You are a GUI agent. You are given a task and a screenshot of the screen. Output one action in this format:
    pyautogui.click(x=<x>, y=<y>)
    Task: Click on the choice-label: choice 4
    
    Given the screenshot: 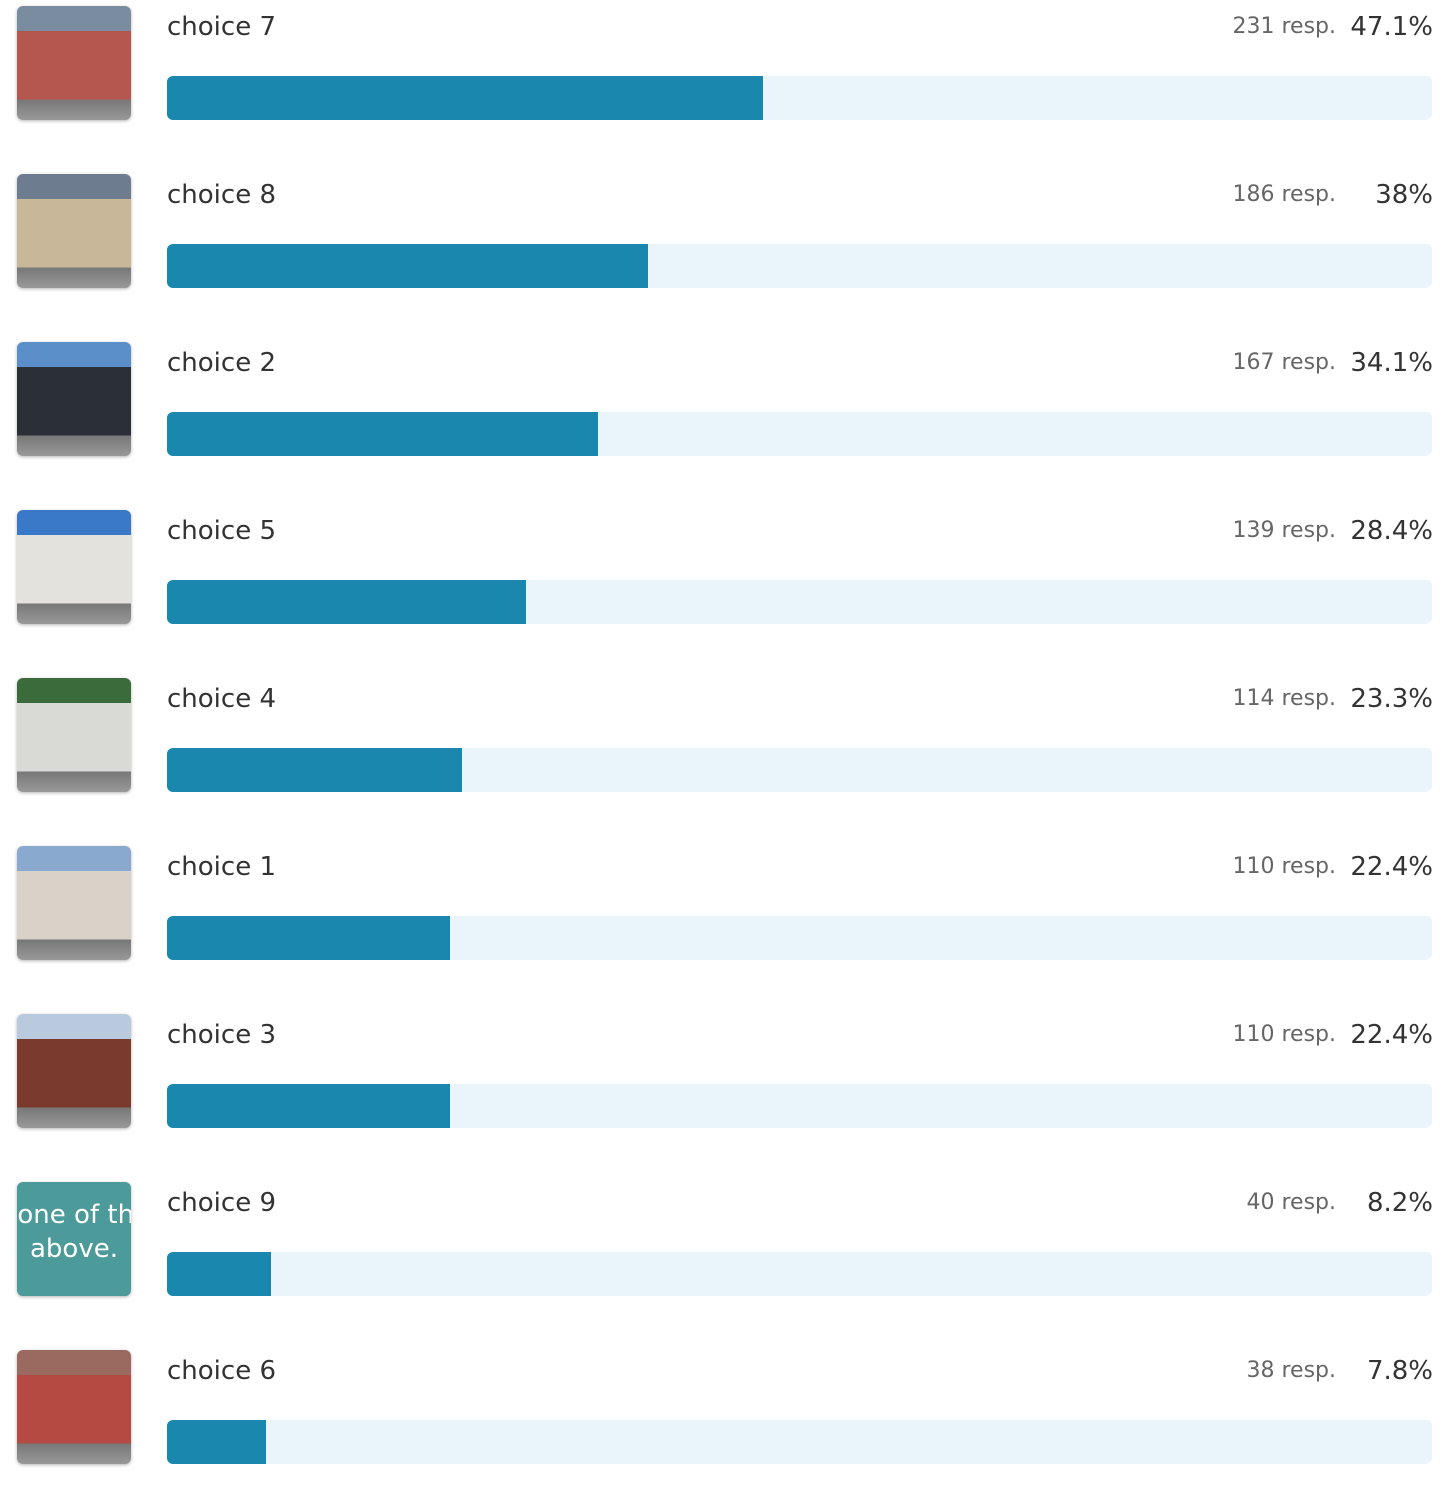 What is the action you would take?
    pyautogui.click(x=222, y=699)
    